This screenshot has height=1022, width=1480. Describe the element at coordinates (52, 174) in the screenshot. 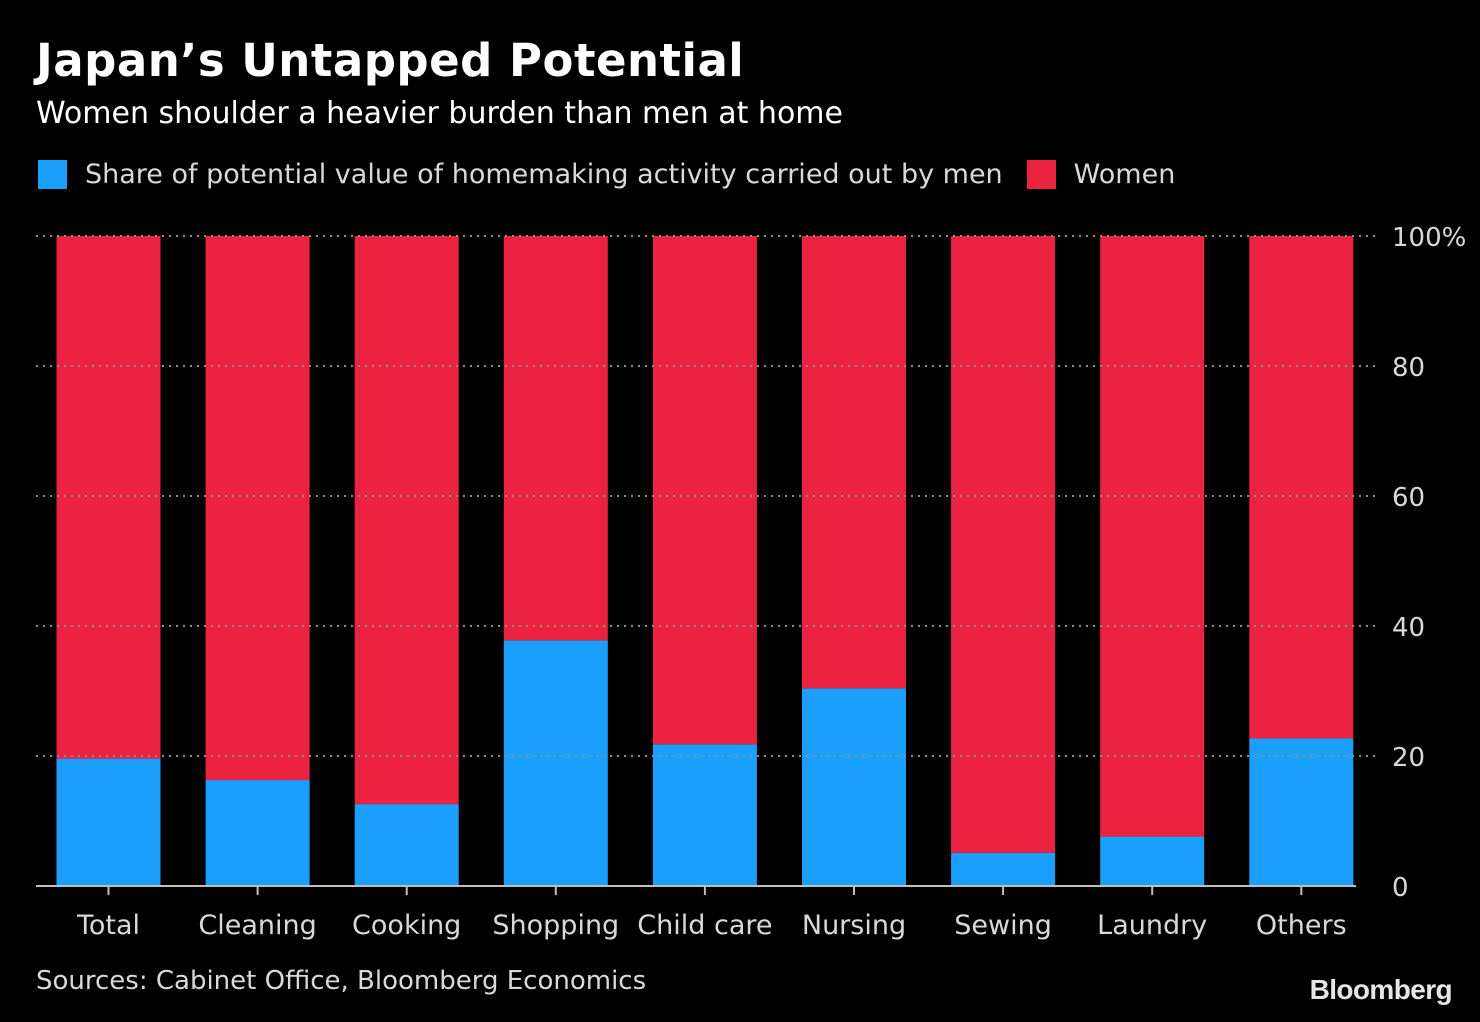

I see `legend-swatch-men` at that location.